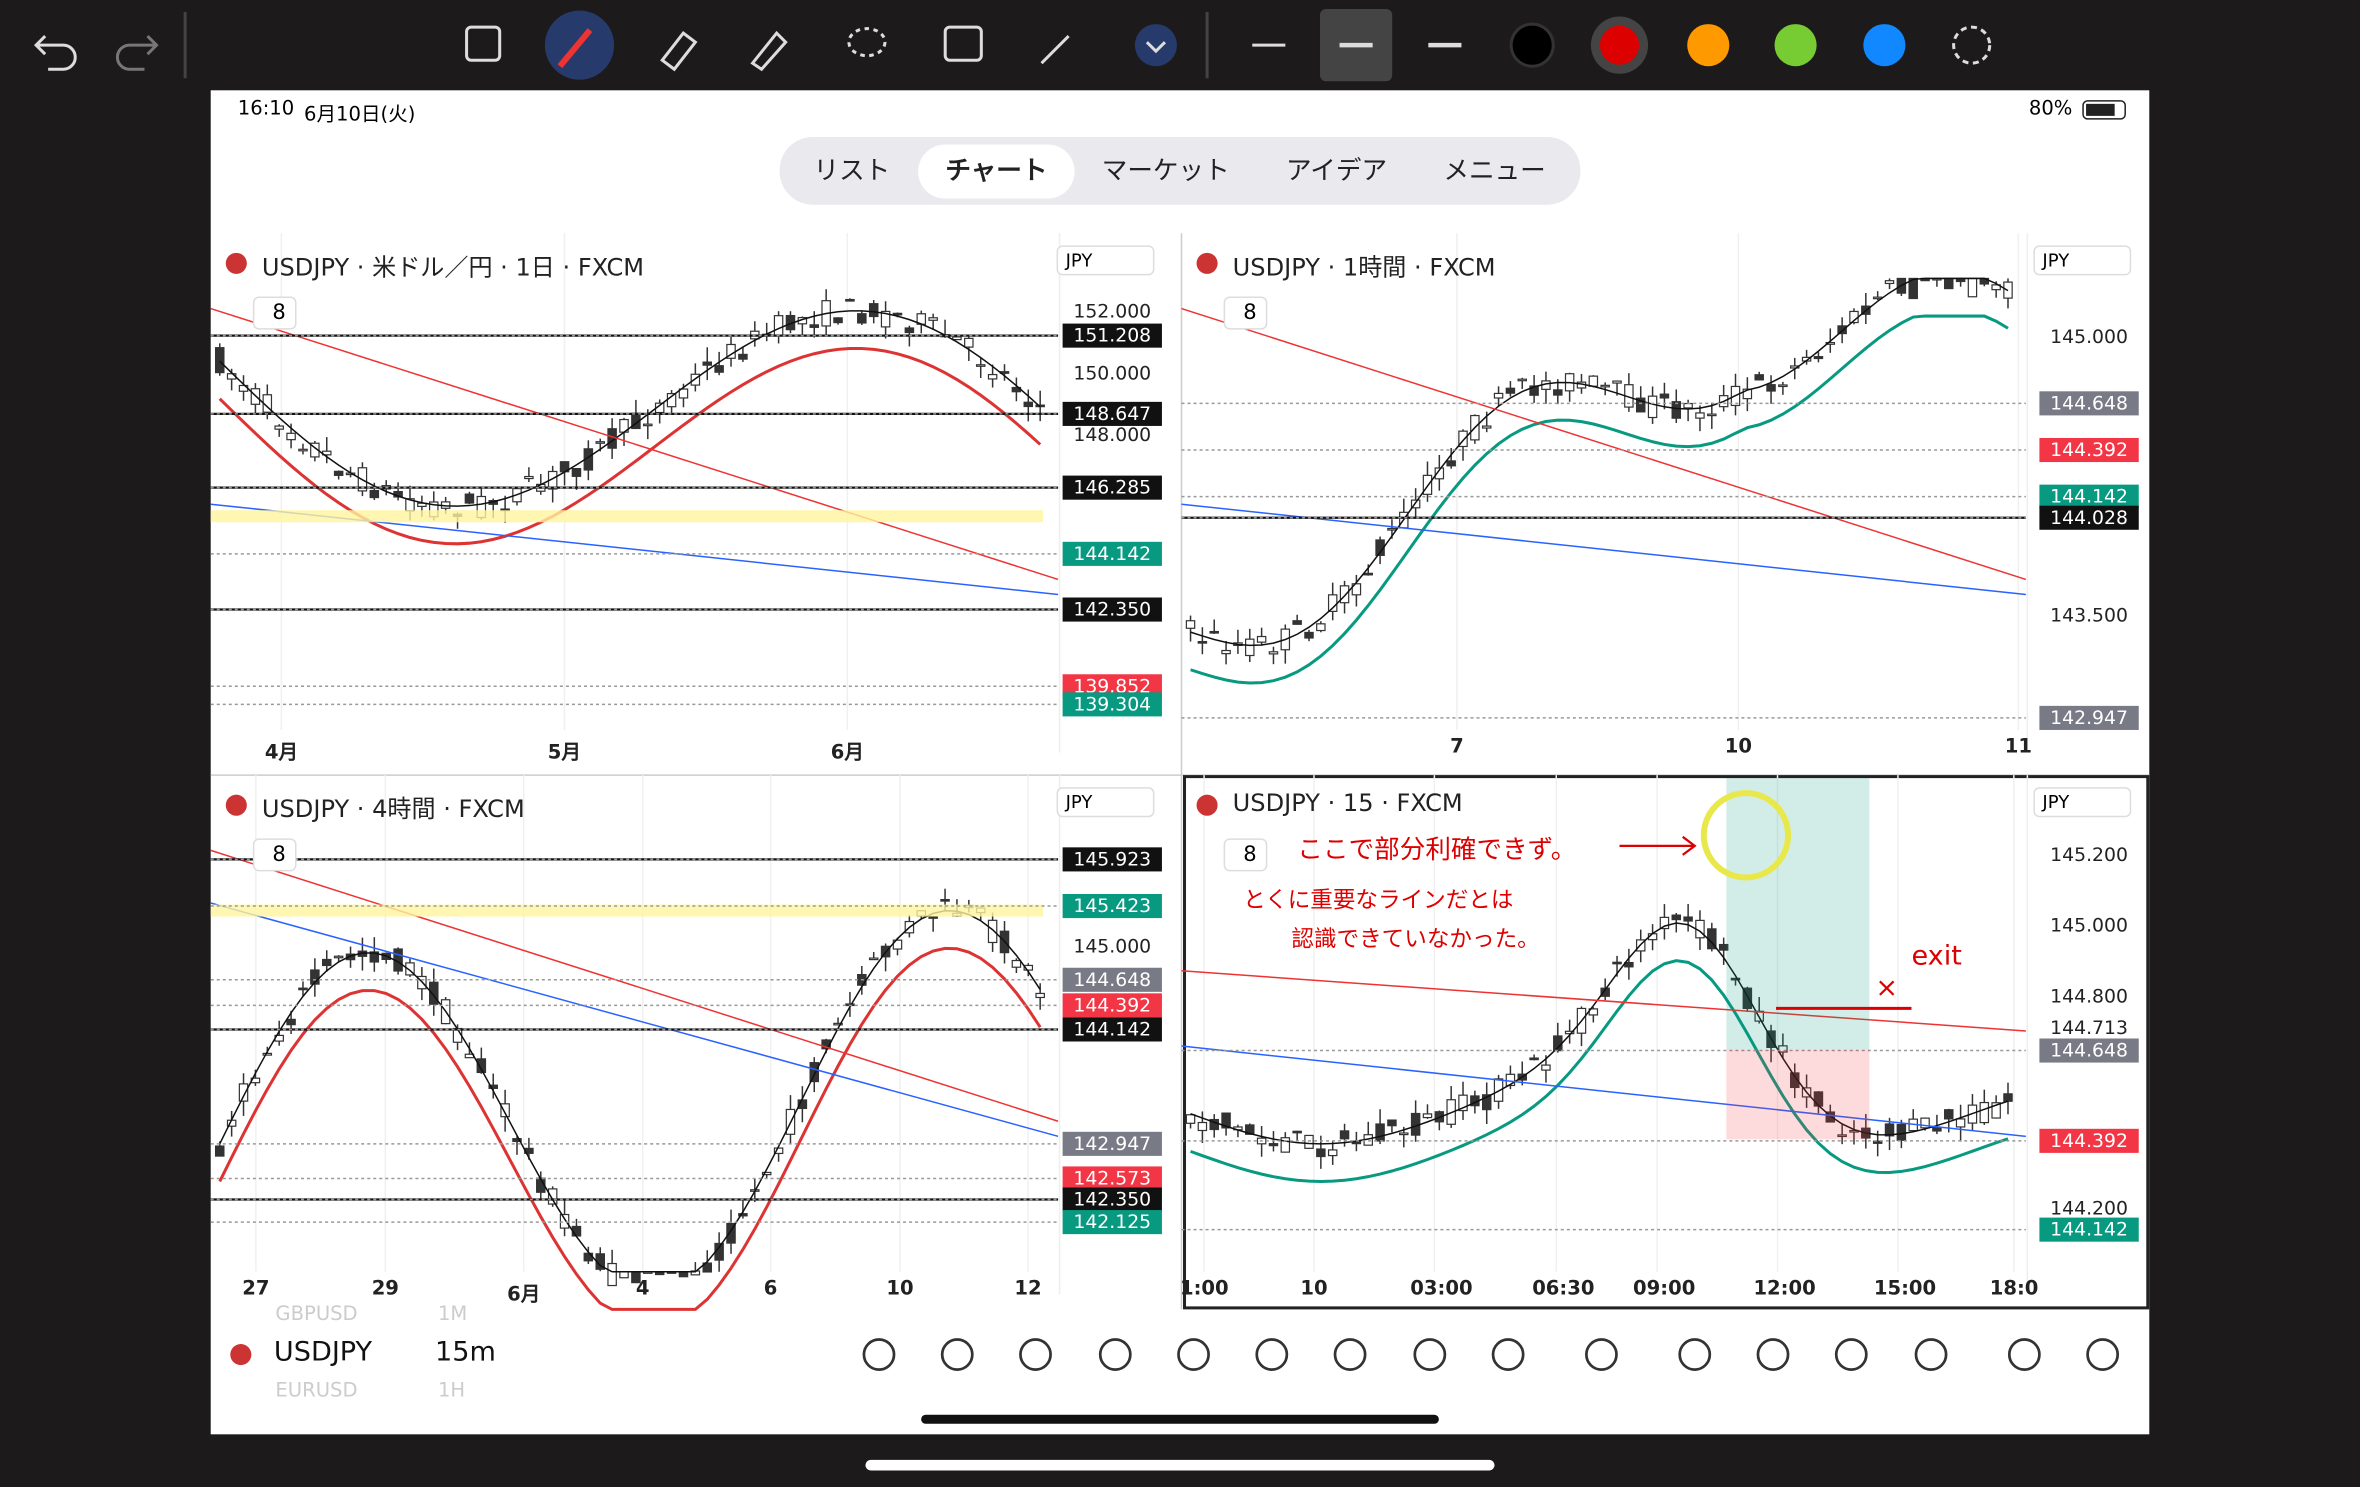  What do you see at coordinates (1666, 1042) in the screenshot?
I see `active-panel` at bounding box center [1666, 1042].